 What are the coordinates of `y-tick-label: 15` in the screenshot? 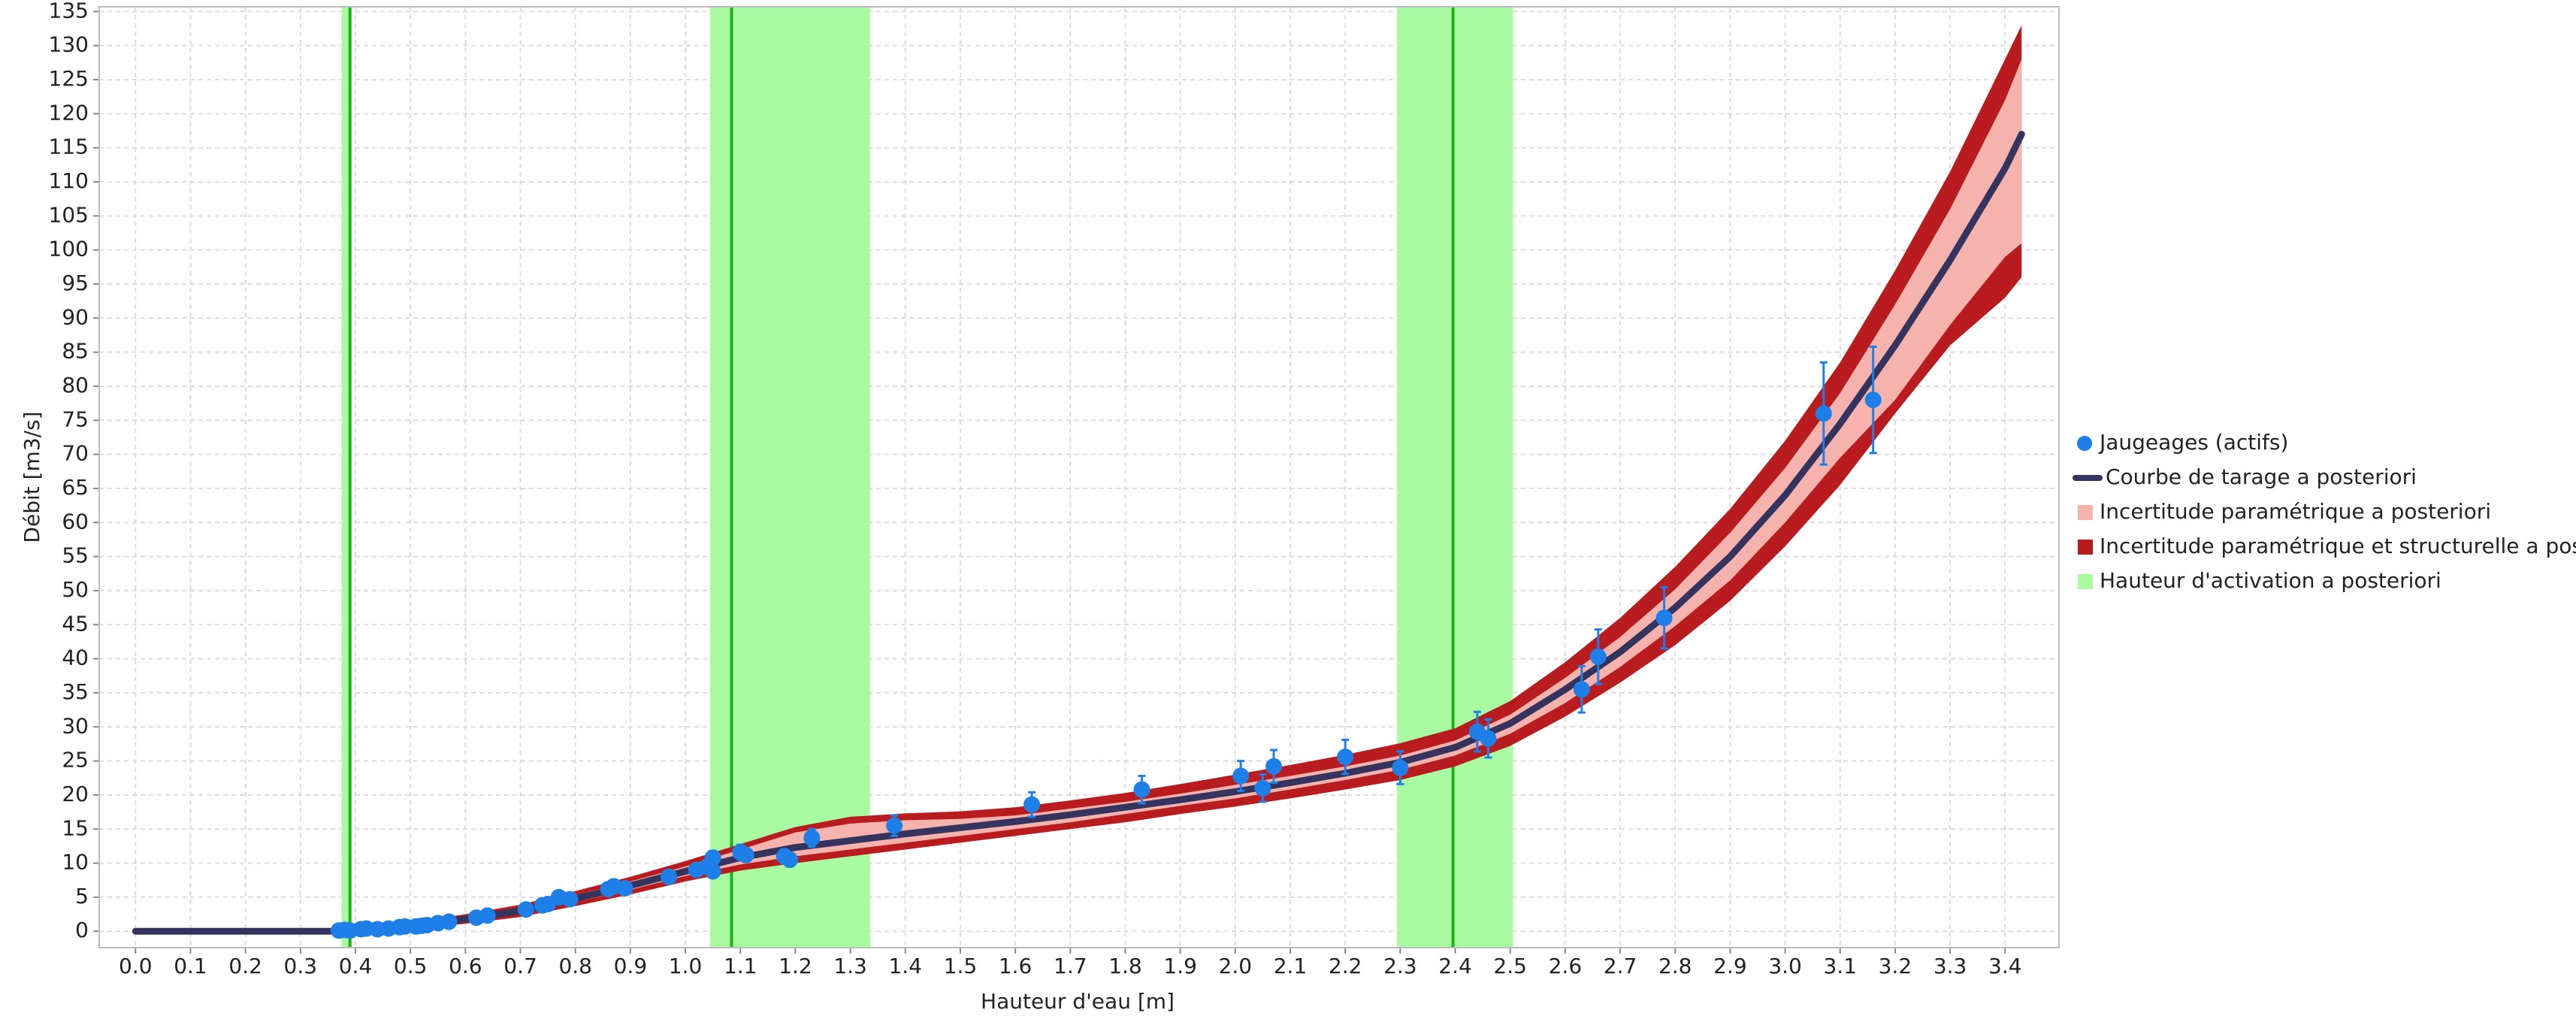 It's located at (76, 827).